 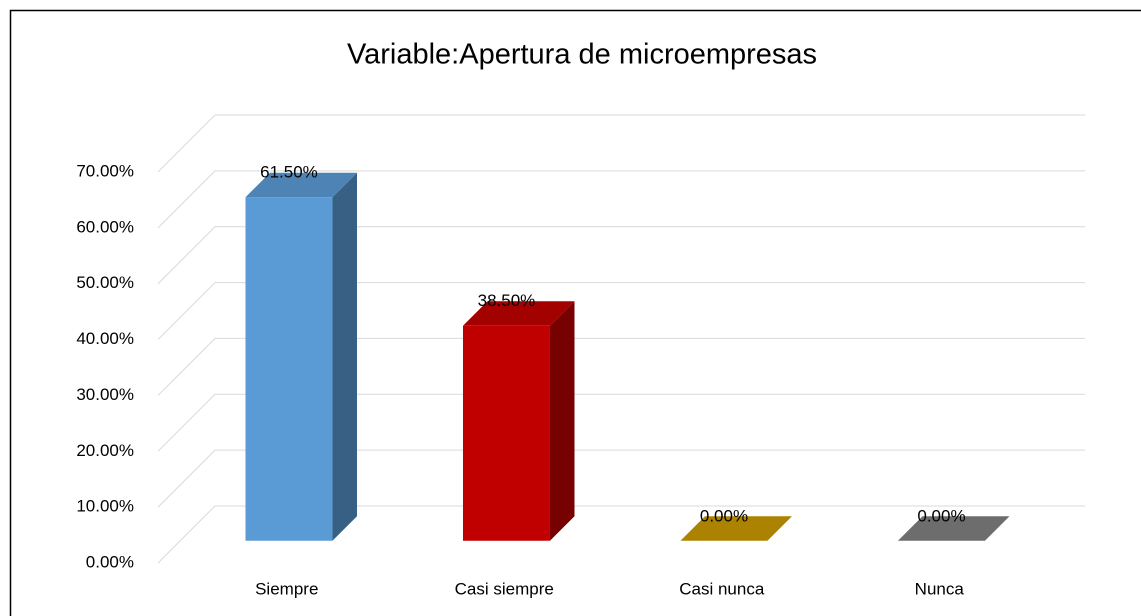 What do you see at coordinates (105, 170) in the screenshot?
I see `y-tick-label: 70.00%` at bounding box center [105, 170].